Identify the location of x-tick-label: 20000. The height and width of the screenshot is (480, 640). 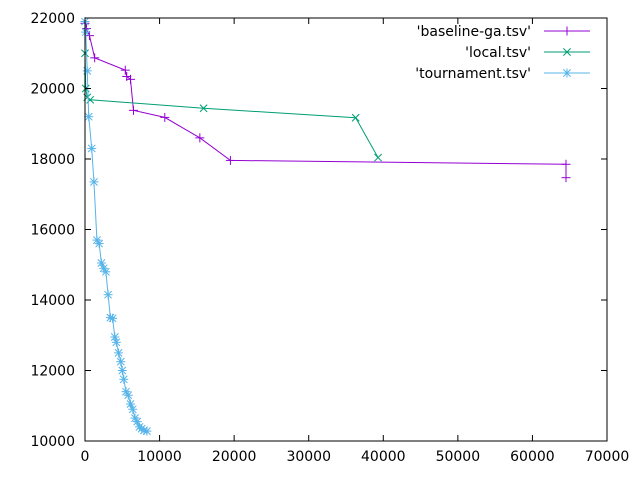
(234, 457).